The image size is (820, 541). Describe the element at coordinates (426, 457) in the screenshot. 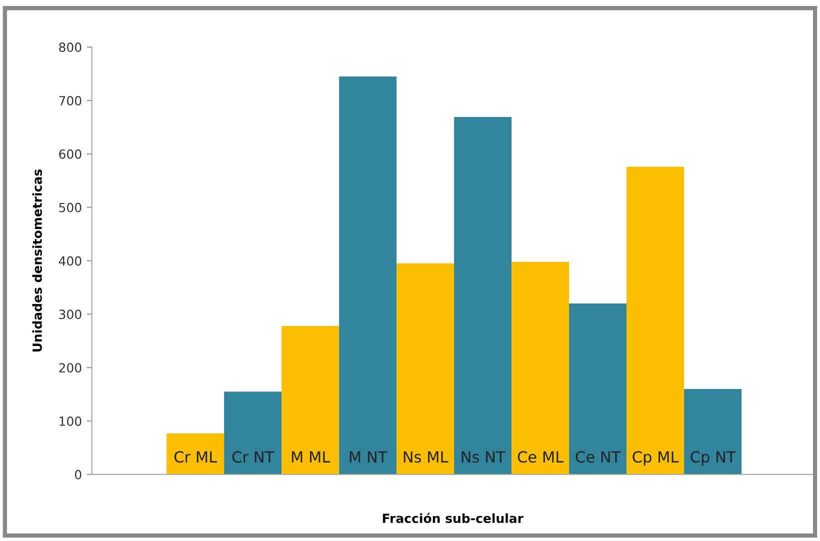

I see `x-tick-label: Ns ML` at that location.